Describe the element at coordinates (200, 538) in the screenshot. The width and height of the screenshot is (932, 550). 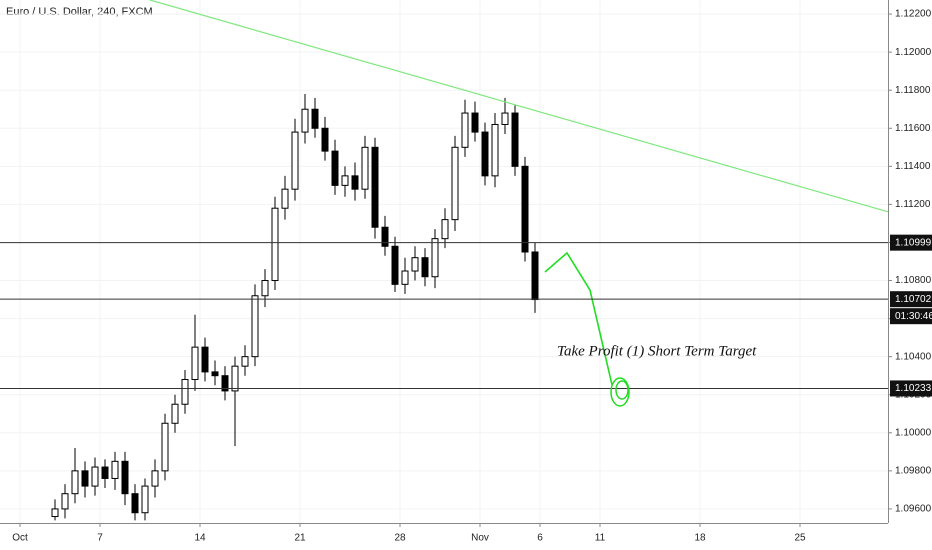
I see `x-tick-label: 14` at that location.